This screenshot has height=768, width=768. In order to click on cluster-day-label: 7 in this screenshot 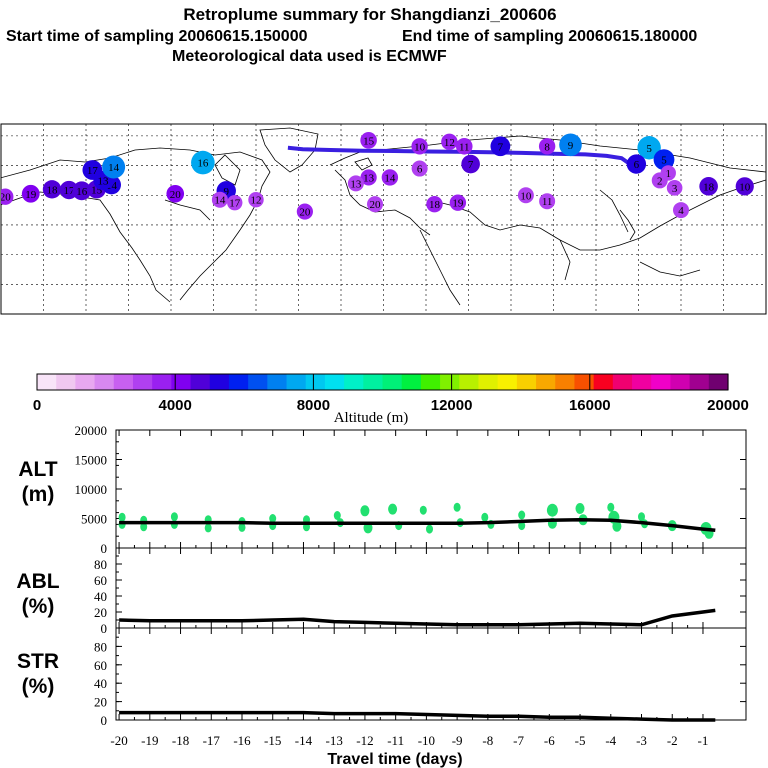, I will do `click(501, 147)`.